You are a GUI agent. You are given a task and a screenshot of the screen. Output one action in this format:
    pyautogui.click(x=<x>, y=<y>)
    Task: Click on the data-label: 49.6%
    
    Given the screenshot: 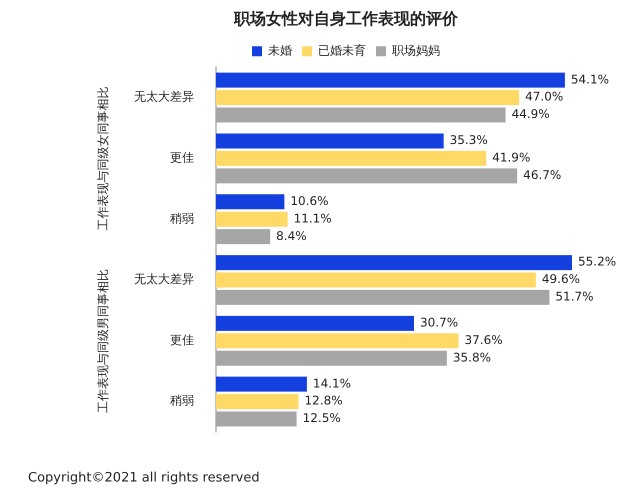 What is the action you would take?
    pyautogui.click(x=561, y=279)
    